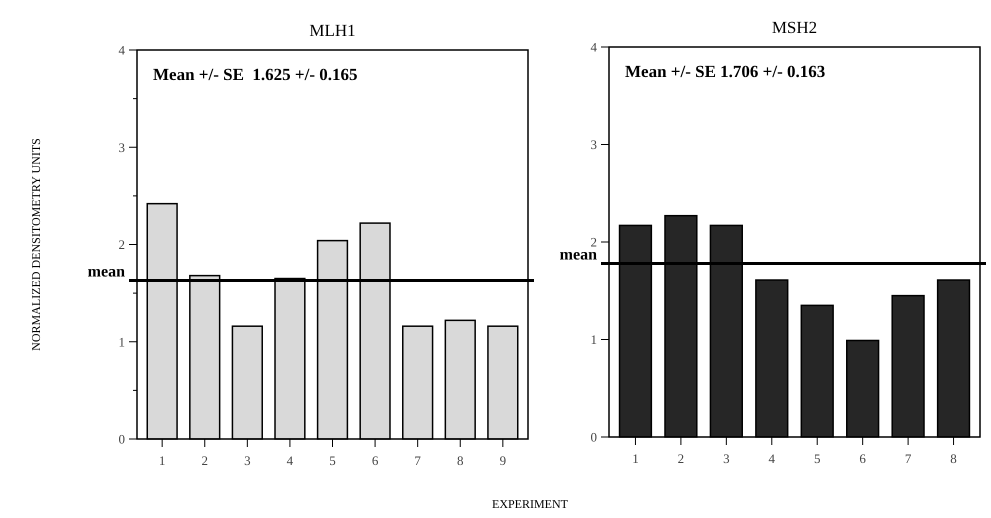 Image resolution: width=991 pixels, height=518 pixels. What do you see at coordinates (121, 244) in the screenshot?
I see `y-tick-label: 2` at bounding box center [121, 244].